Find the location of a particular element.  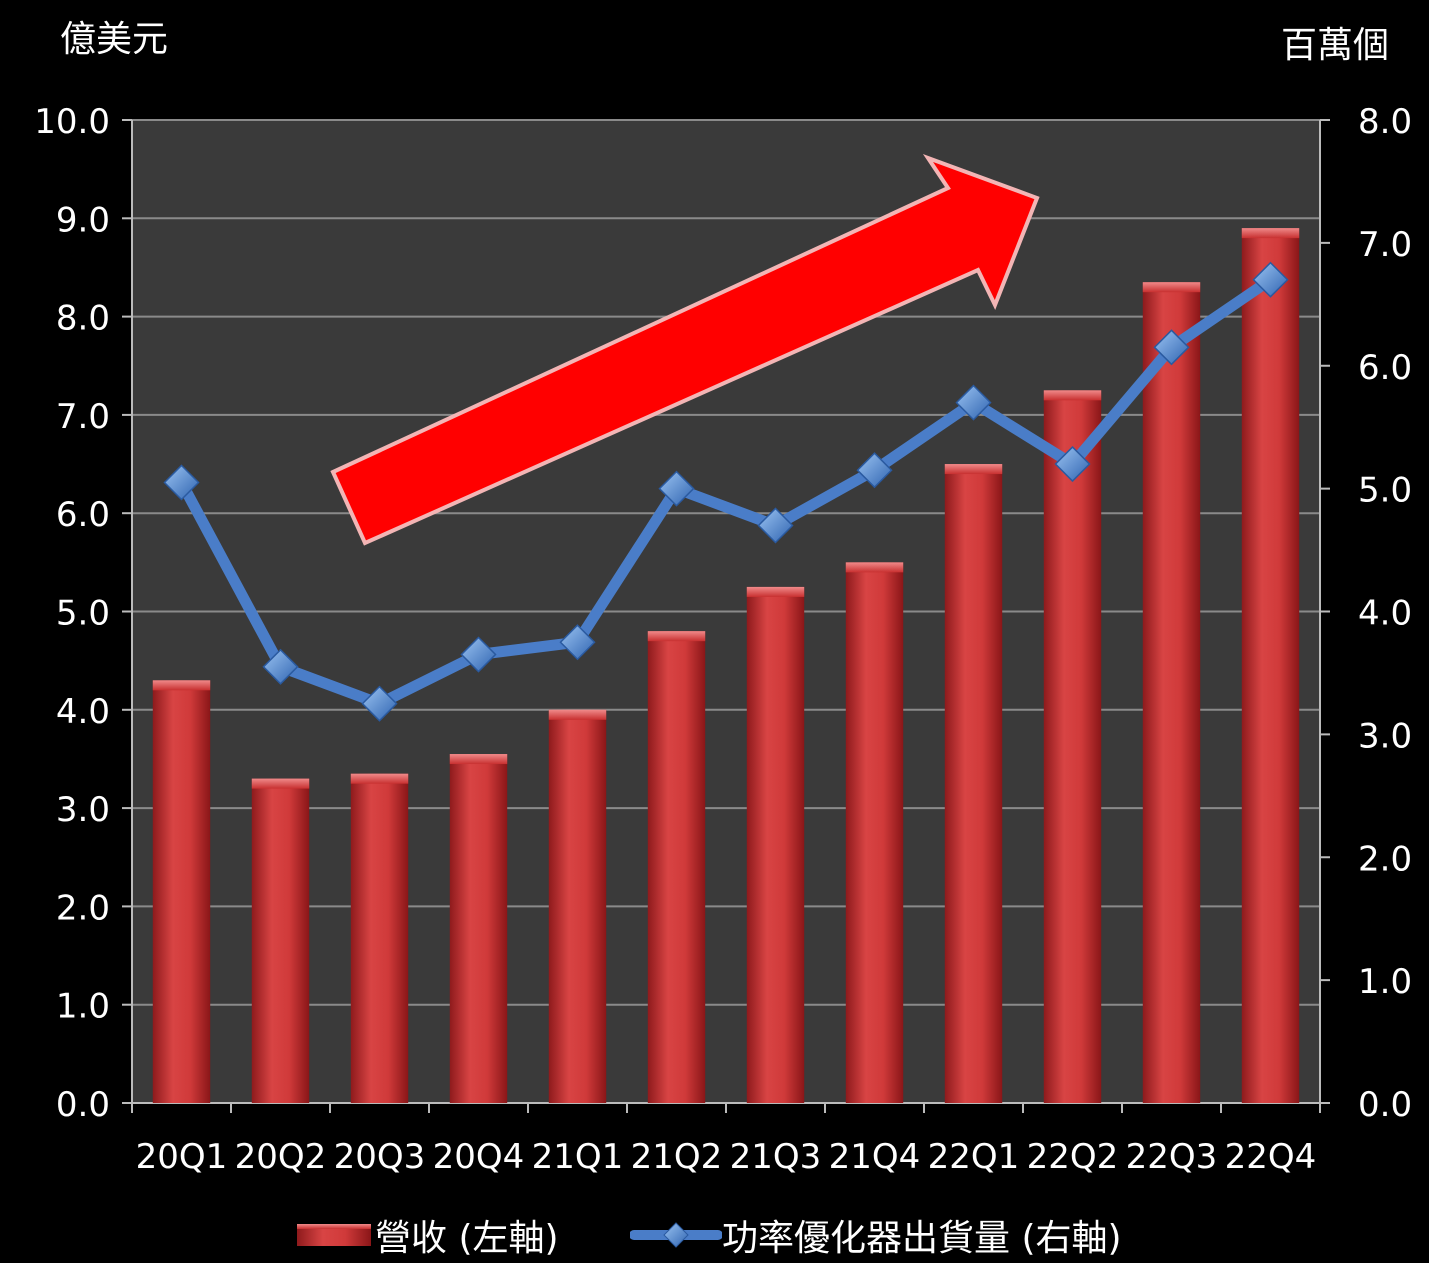

left-tick-label: 7.0 is located at coordinates (83, 417).